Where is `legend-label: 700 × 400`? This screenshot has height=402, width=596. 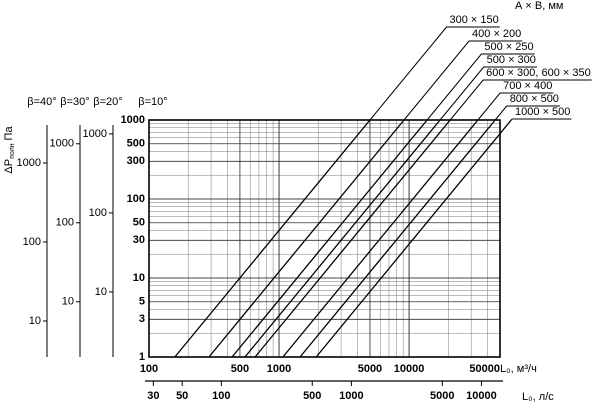
legend-label: 700 × 400 is located at coordinates (527, 86).